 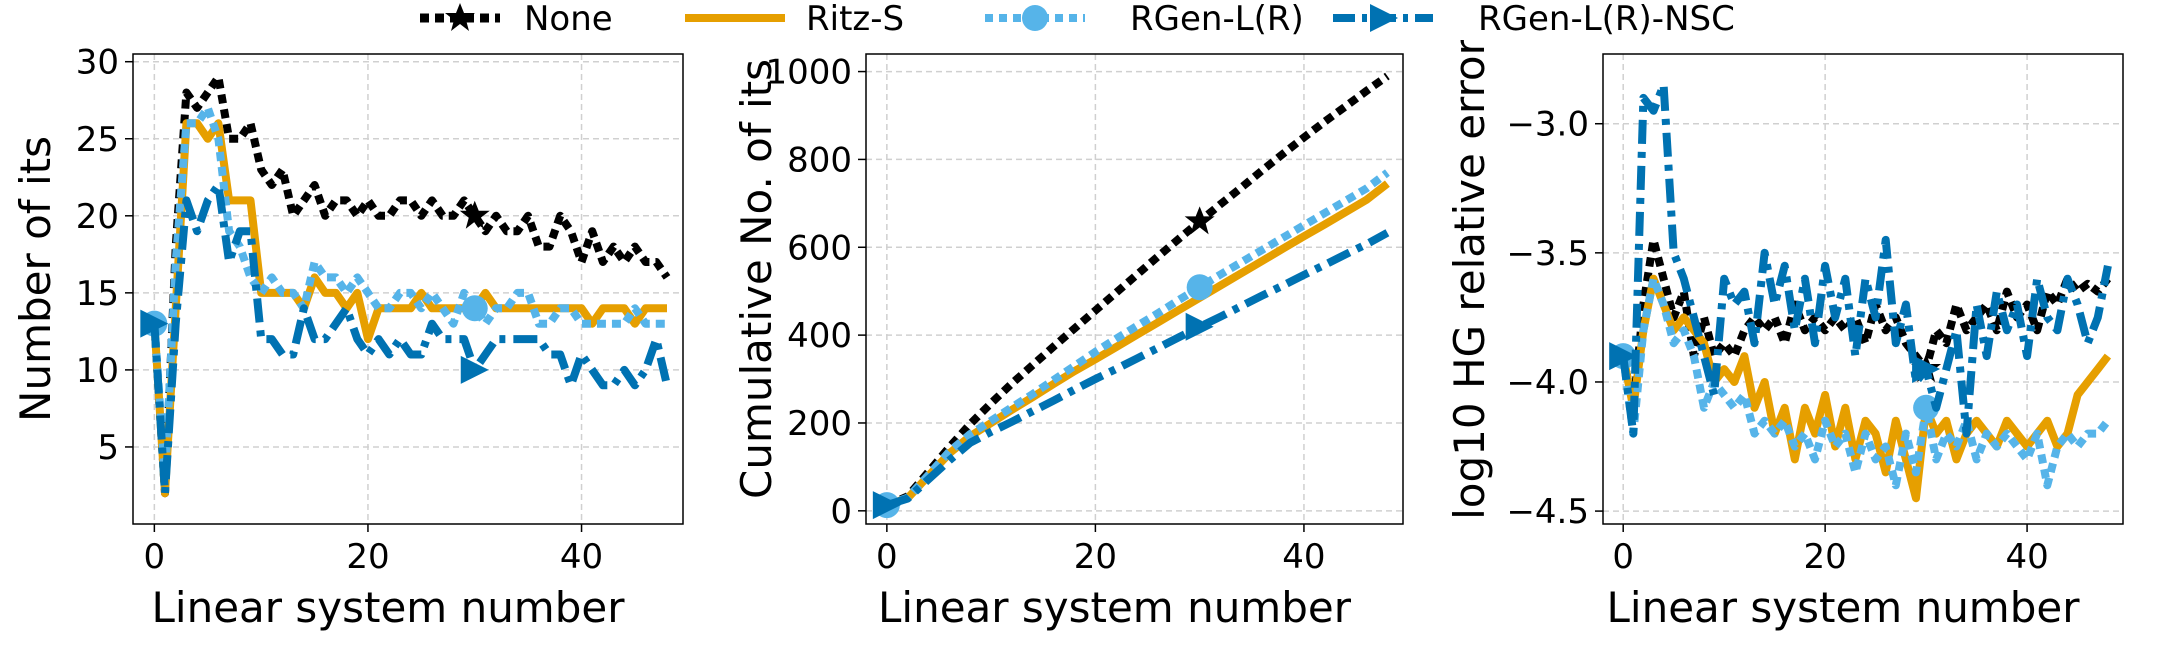 I want to click on legend-label-rgen-l-r: RGen-L(R), so click(x=1217, y=19).